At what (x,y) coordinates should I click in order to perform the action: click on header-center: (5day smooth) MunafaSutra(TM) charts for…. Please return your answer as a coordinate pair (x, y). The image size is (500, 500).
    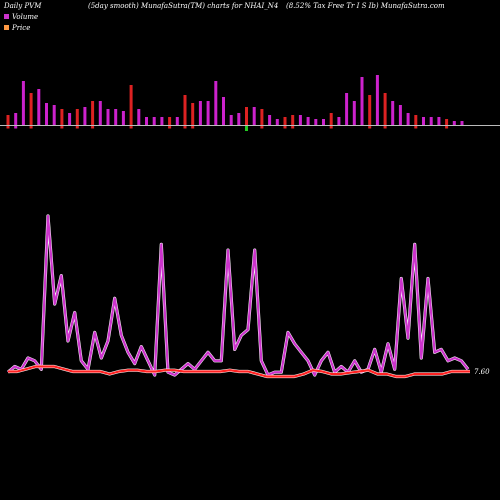
    Looking at the image, I should click on (183, 6).